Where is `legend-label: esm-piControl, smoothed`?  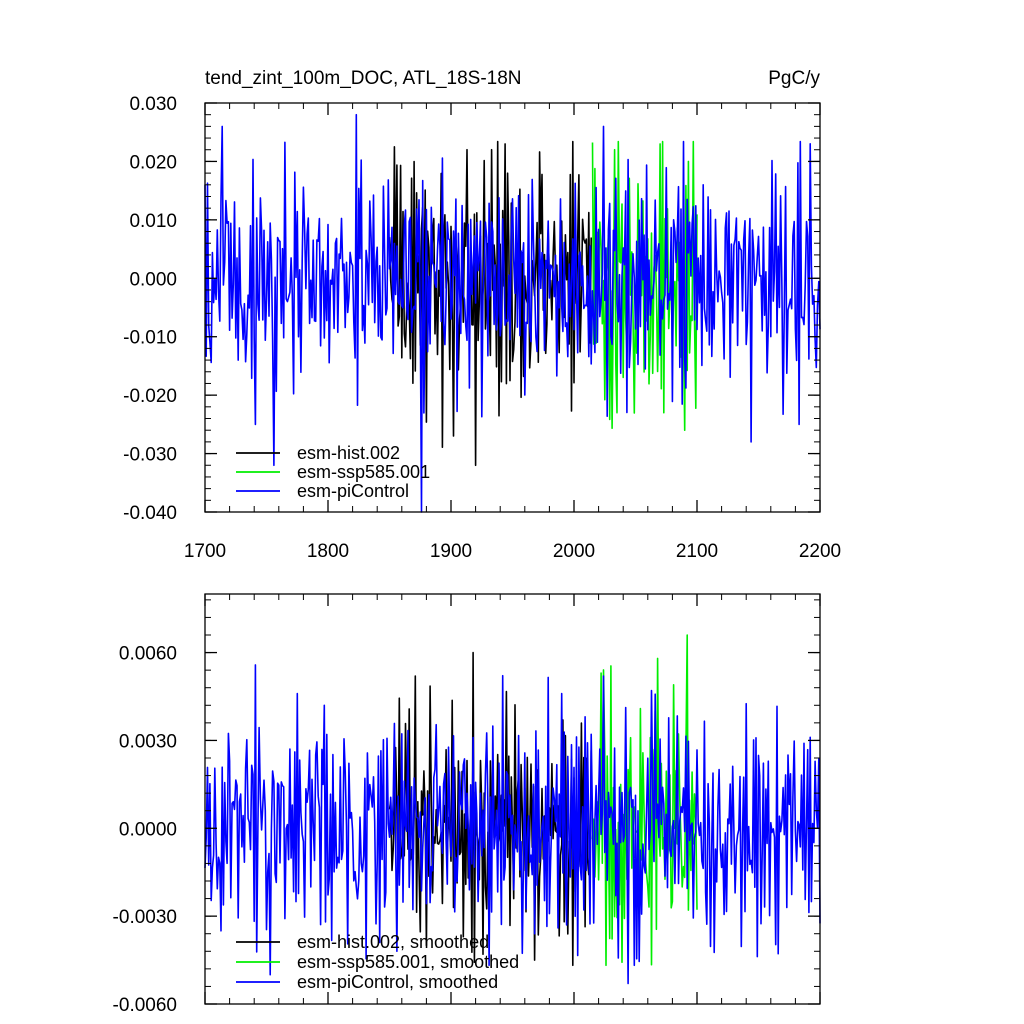
legend-label: esm-piControl, smoothed is located at coordinates (397, 982).